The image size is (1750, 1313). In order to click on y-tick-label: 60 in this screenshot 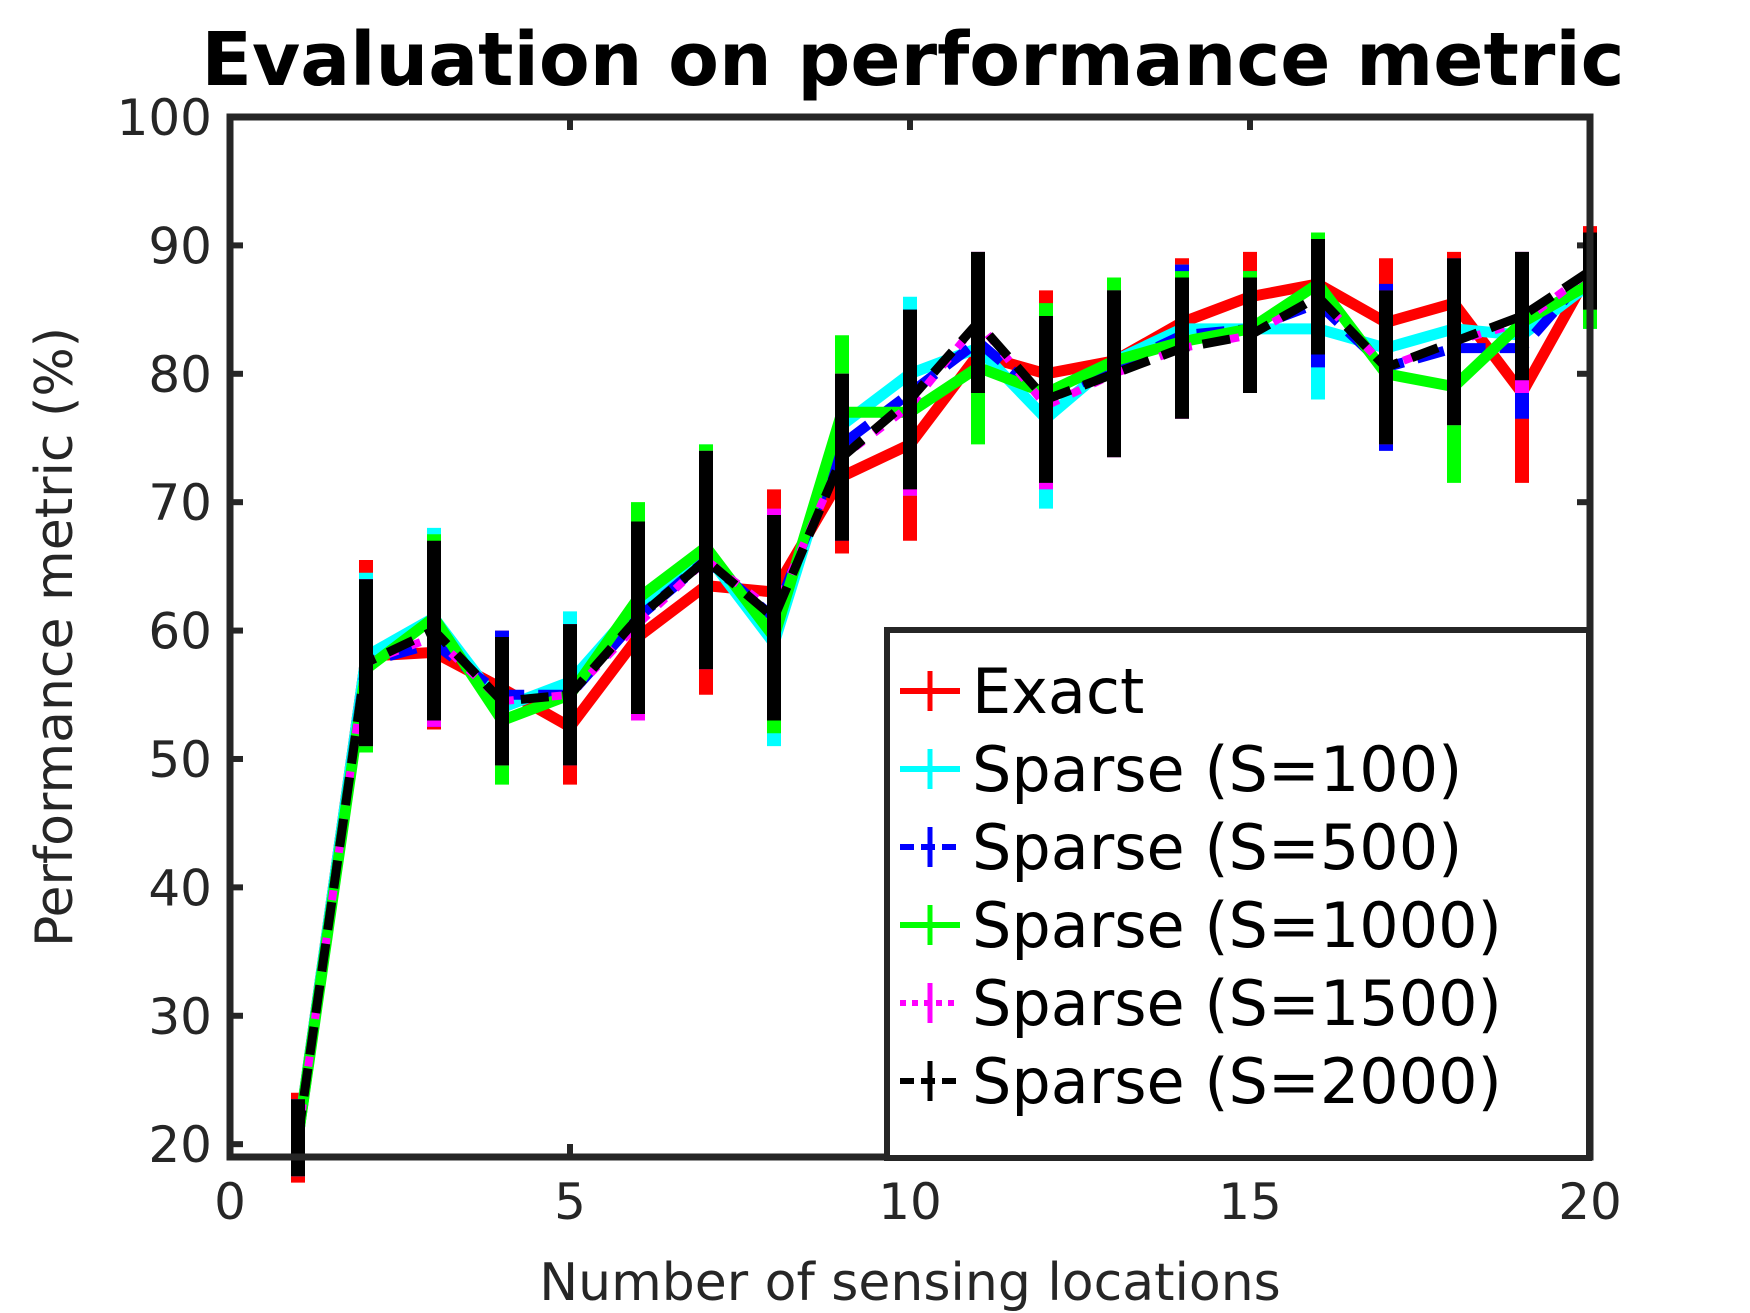, I will do `click(180, 632)`.